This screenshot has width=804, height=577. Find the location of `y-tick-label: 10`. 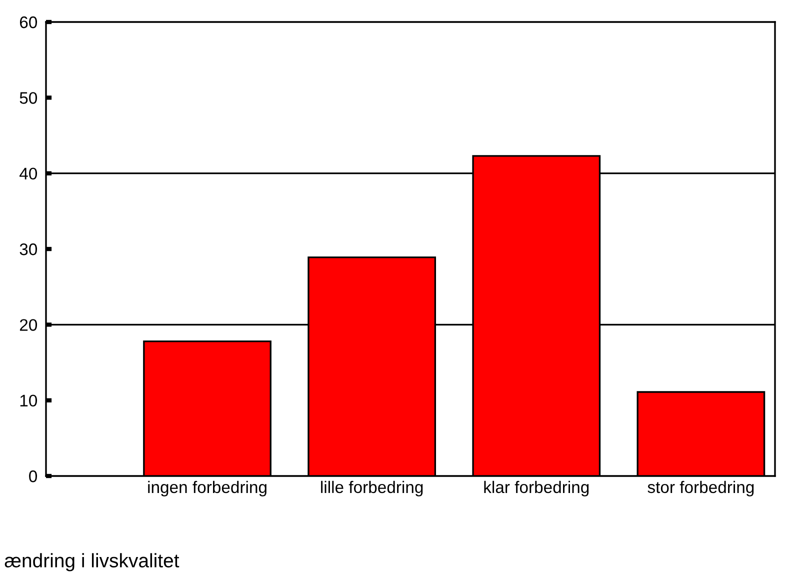

y-tick-label: 10 is located at coordinates (29, 400).